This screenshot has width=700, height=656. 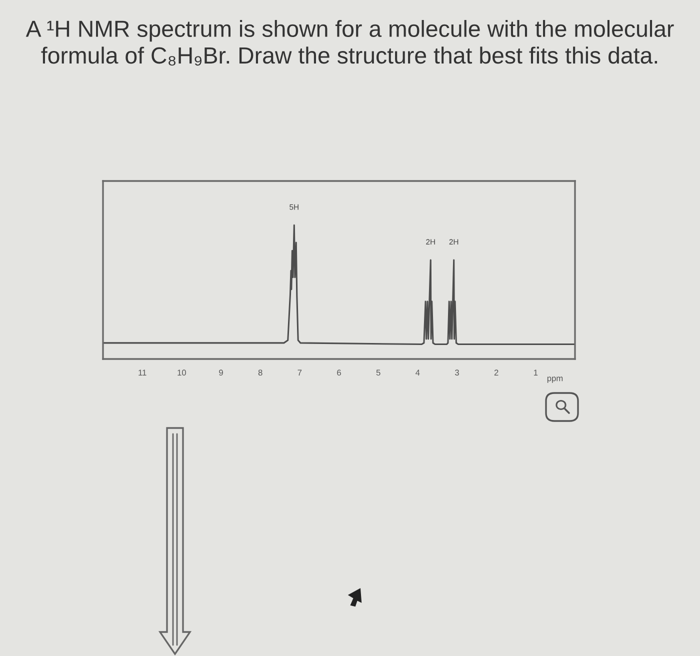 I want to click on x-tick-label: 5, so click(x=378, y=373).